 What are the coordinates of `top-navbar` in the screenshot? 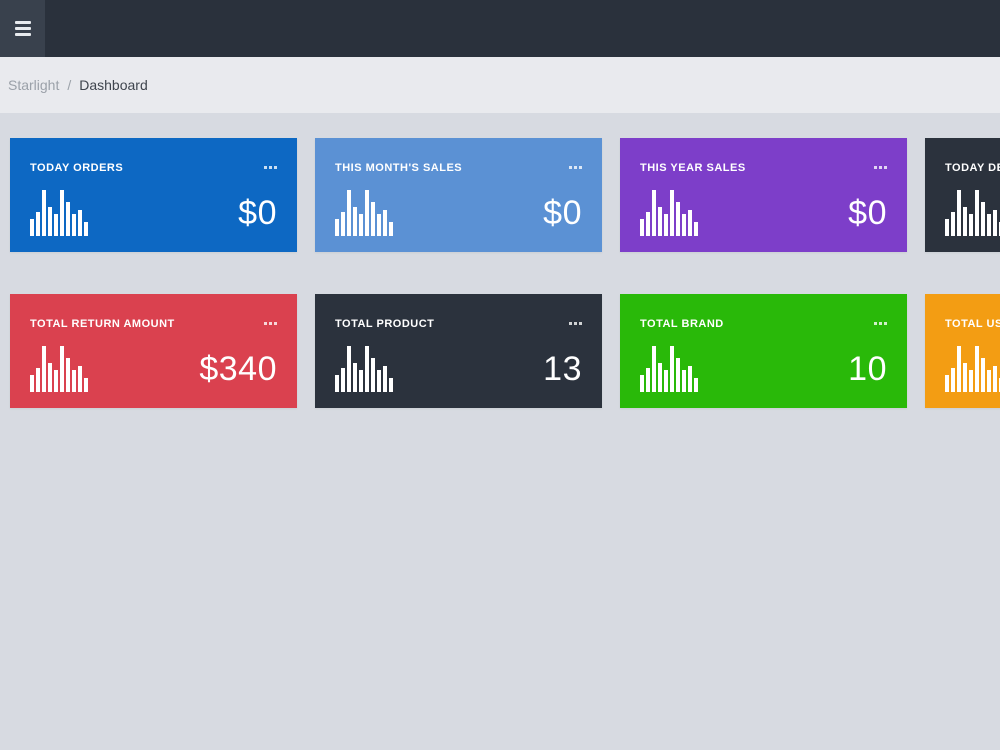 It's located at (500, 28).